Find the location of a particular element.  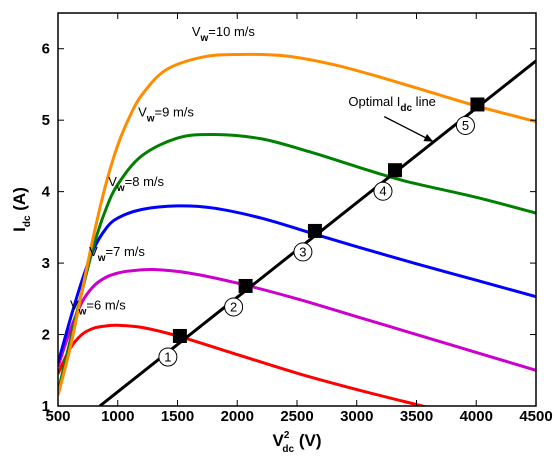

operating-point-label-5: 5 is located at coordinates (465, 125).